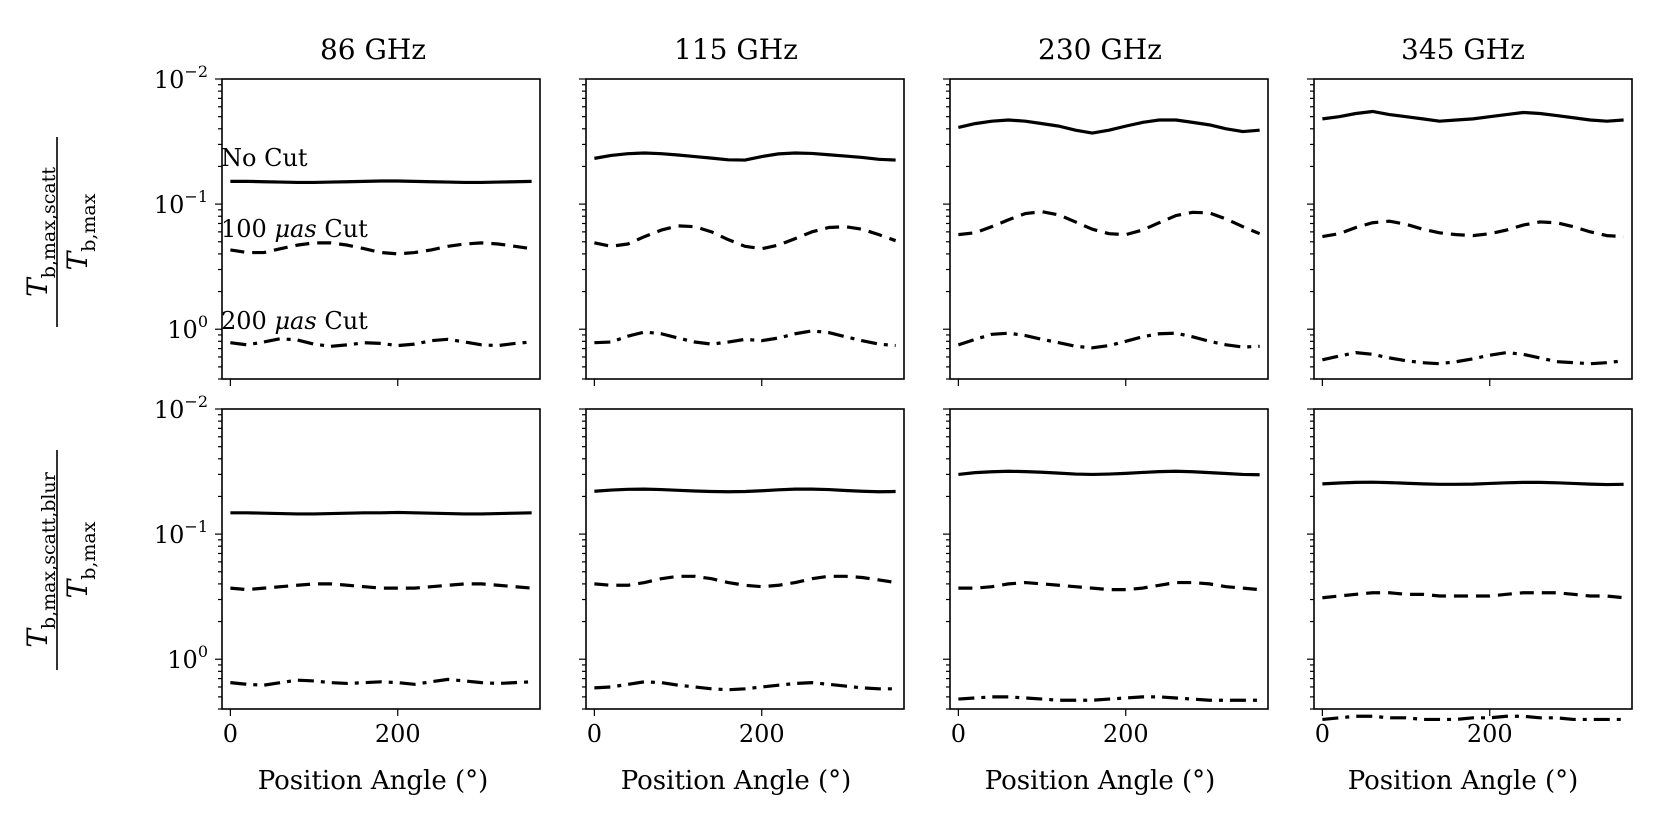 The width and height of the screenshot is (1661, 830). I want to click on annotation-200-number: 200, so click(244, 321).